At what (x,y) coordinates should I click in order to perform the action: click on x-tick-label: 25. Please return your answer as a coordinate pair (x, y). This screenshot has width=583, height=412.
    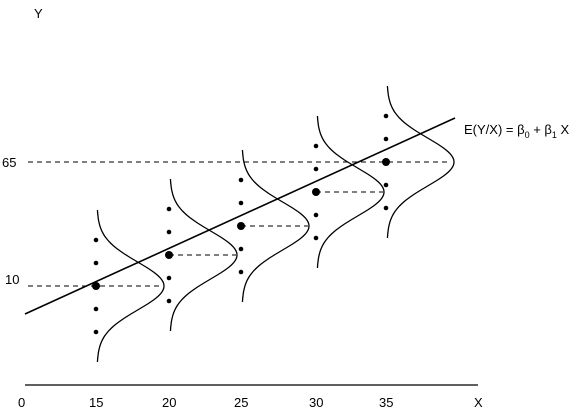
    Looking at the image, I should click on (241, 402).